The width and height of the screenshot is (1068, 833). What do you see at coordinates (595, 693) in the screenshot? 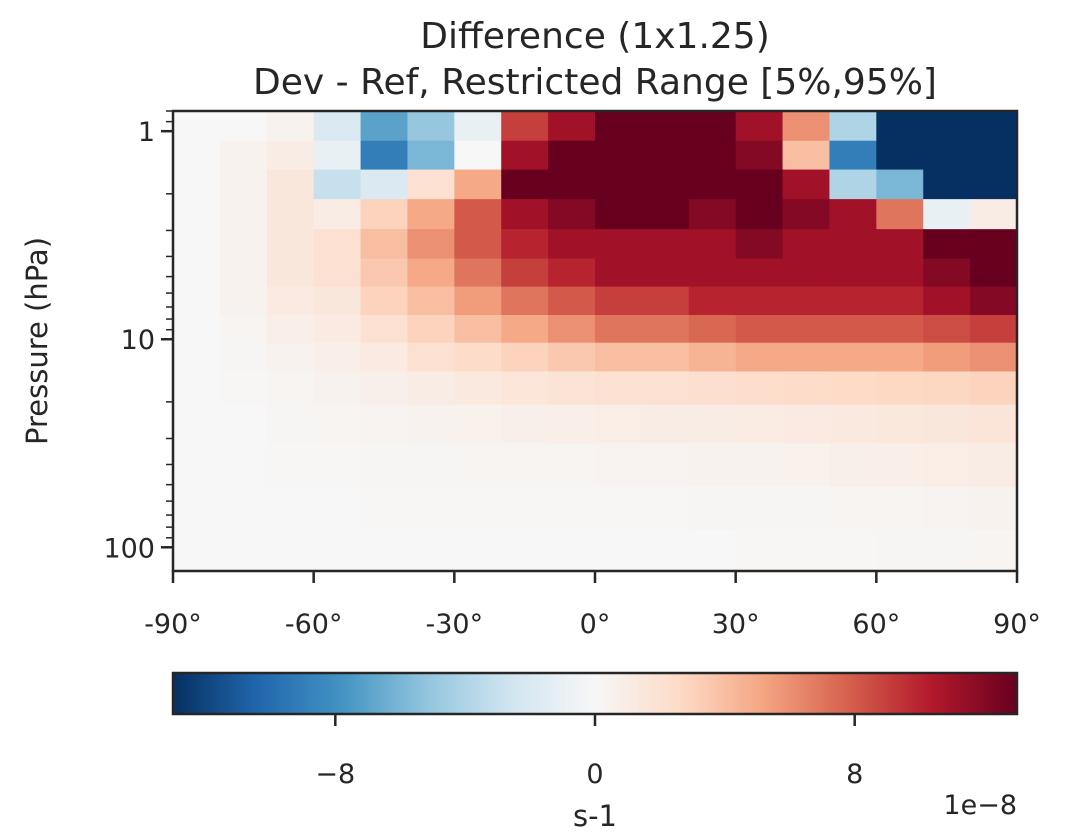
I see `colorbar` at bounding box center [595, 693].